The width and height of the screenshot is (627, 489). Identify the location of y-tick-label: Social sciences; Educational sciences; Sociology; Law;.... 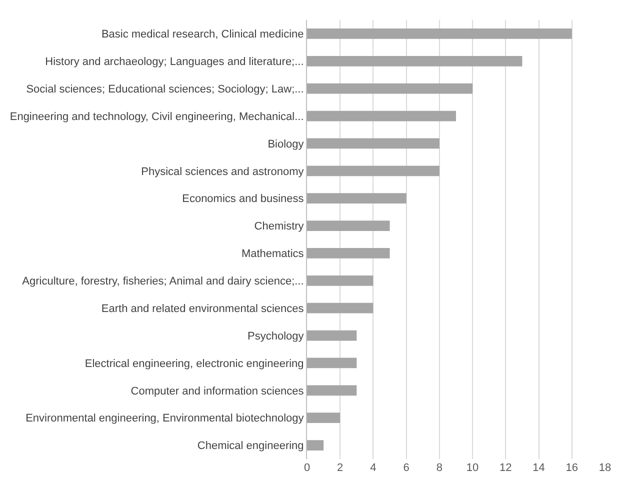
(165, 89).